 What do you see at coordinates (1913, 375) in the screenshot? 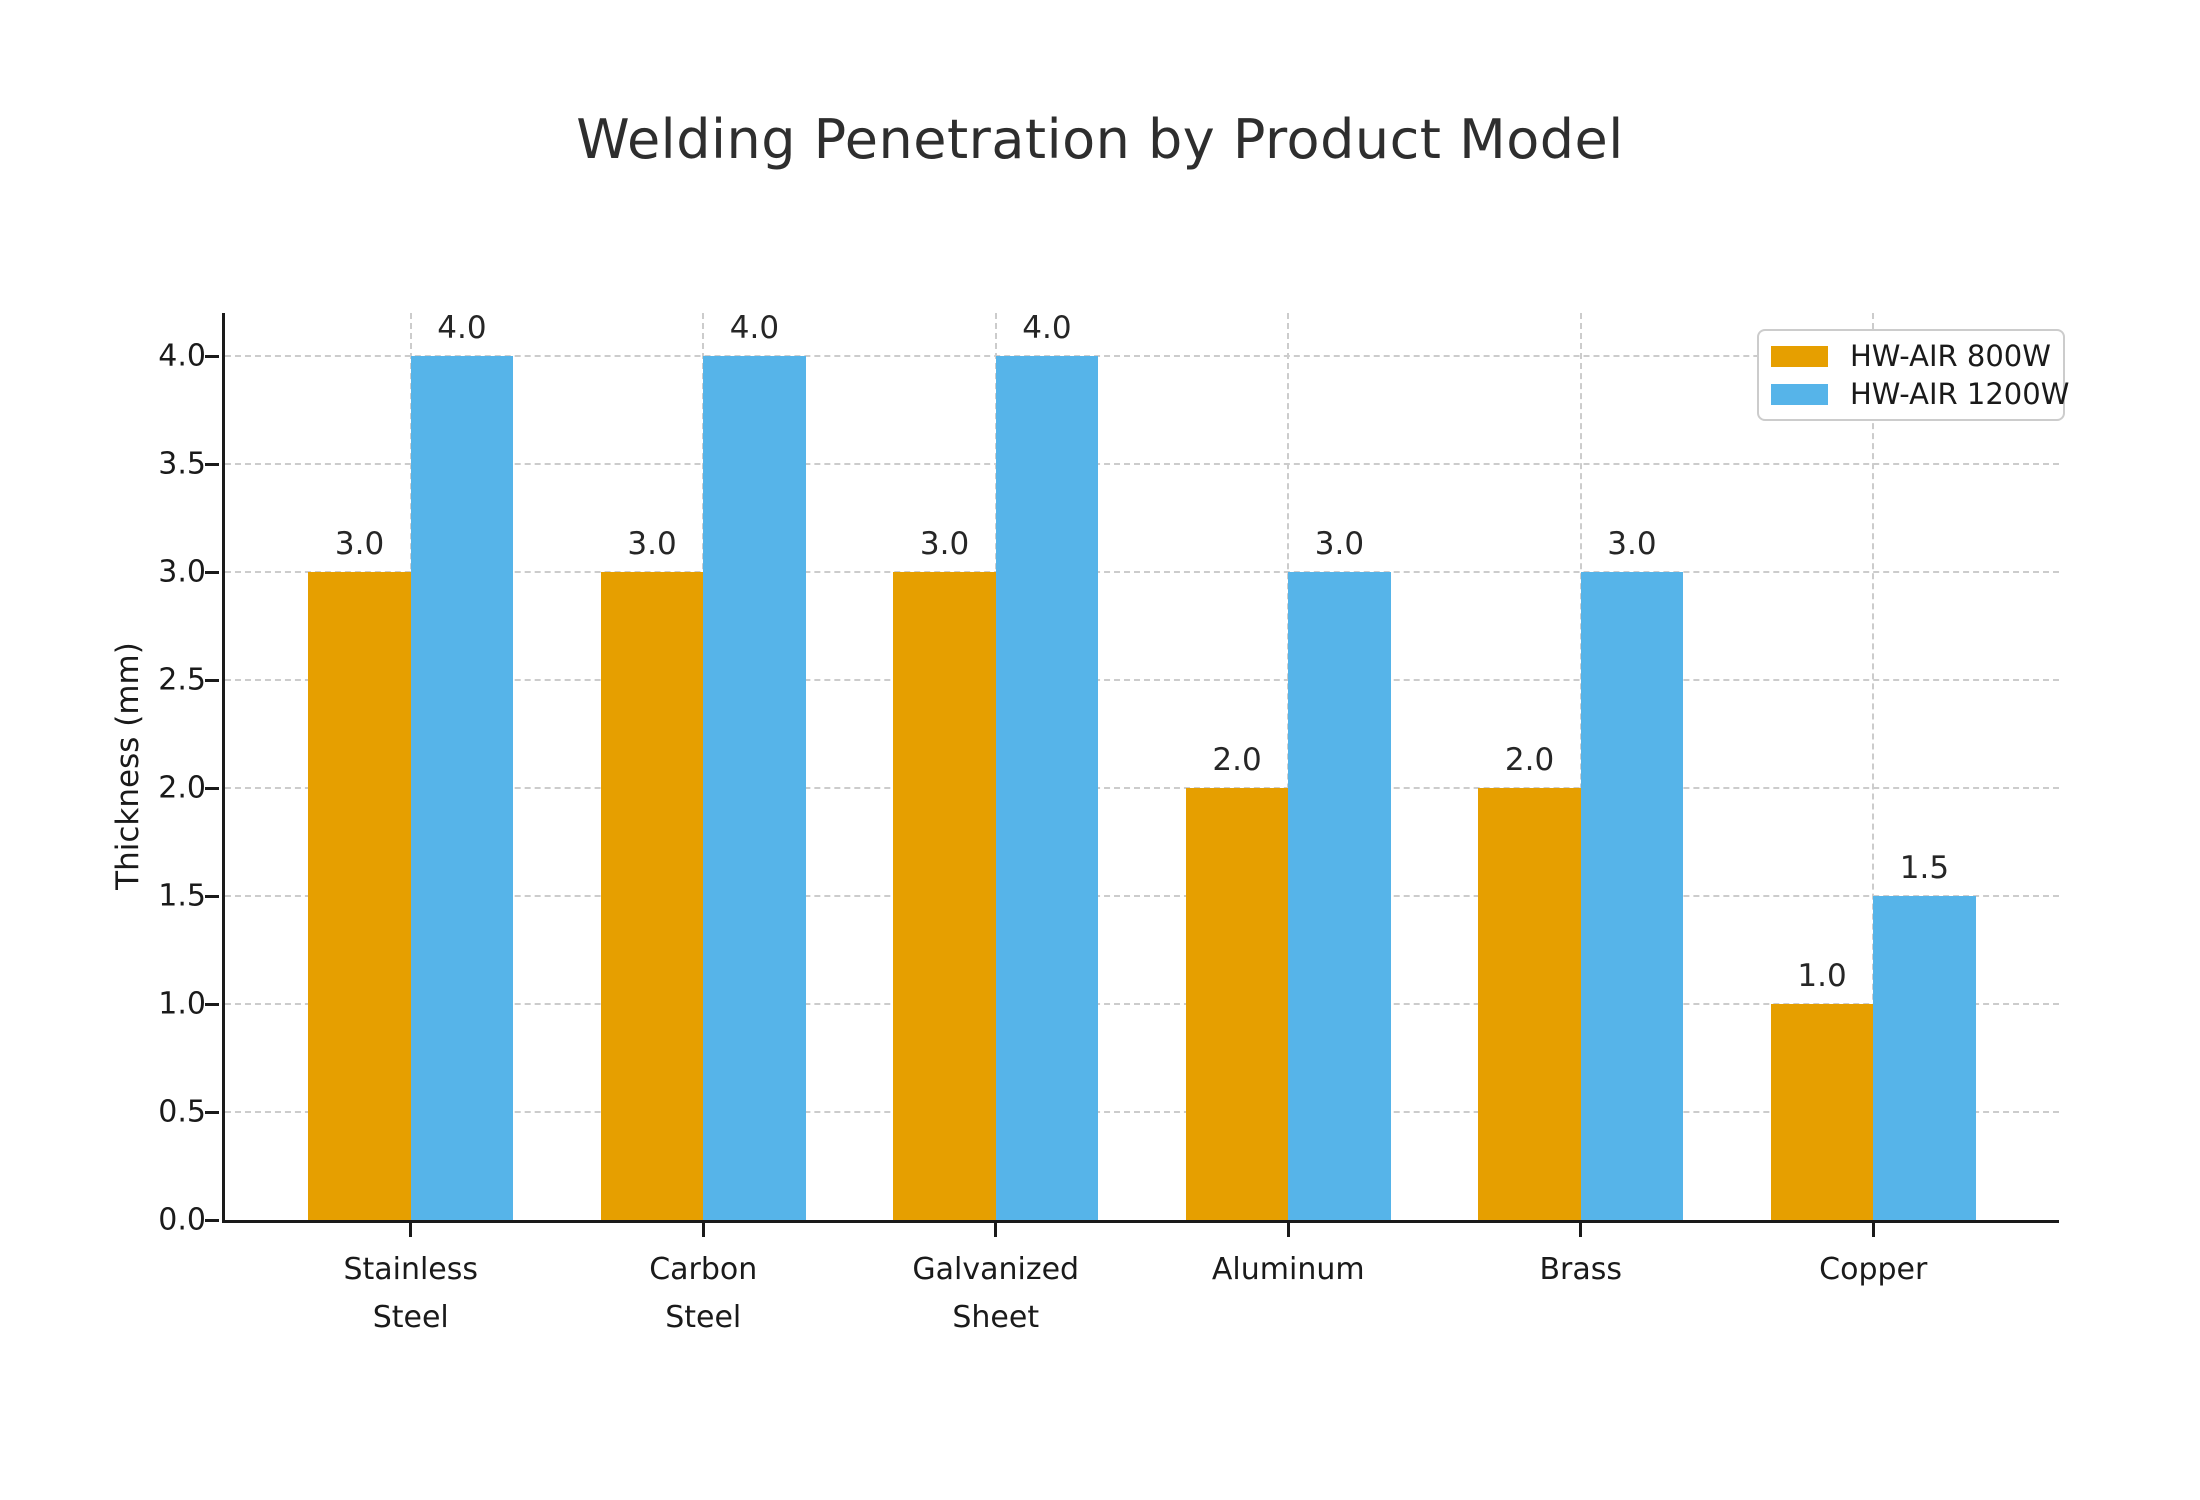
I see `legend: HW-AIR 800W HW-AIR 1200W` at bounding box center [1913, 375].